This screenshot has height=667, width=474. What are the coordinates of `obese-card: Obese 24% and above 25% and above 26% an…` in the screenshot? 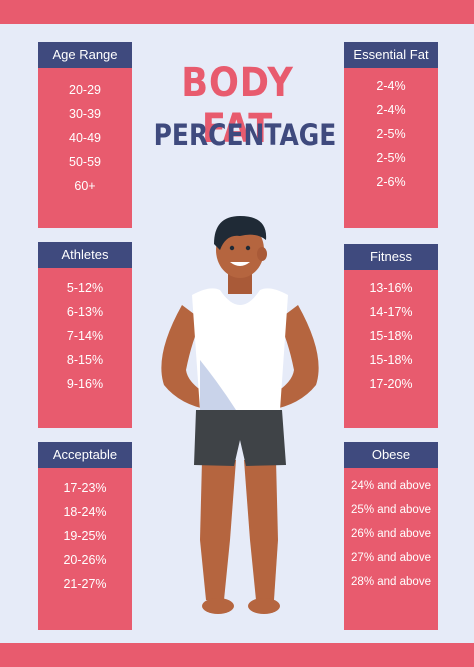 It's located at (391, 536).